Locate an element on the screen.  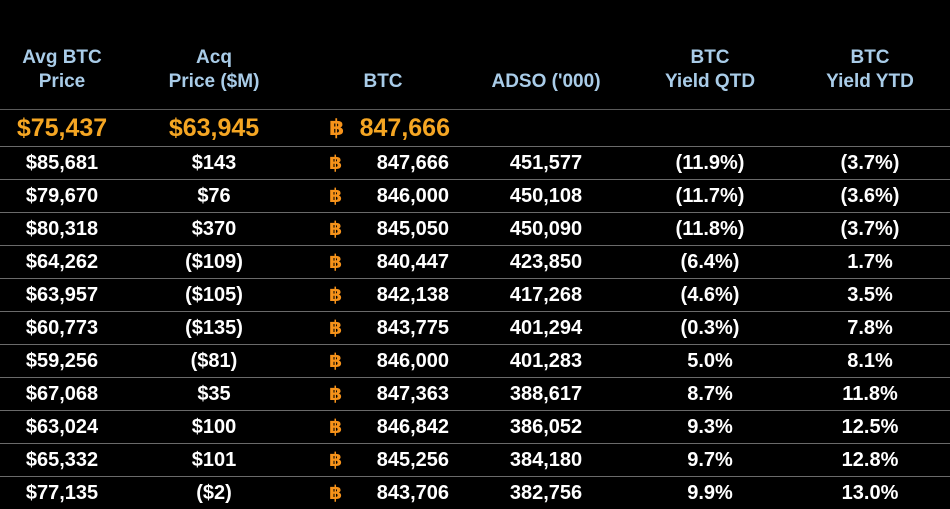
summary-btc-value: 847,666 is located at coordinates (405, 128).